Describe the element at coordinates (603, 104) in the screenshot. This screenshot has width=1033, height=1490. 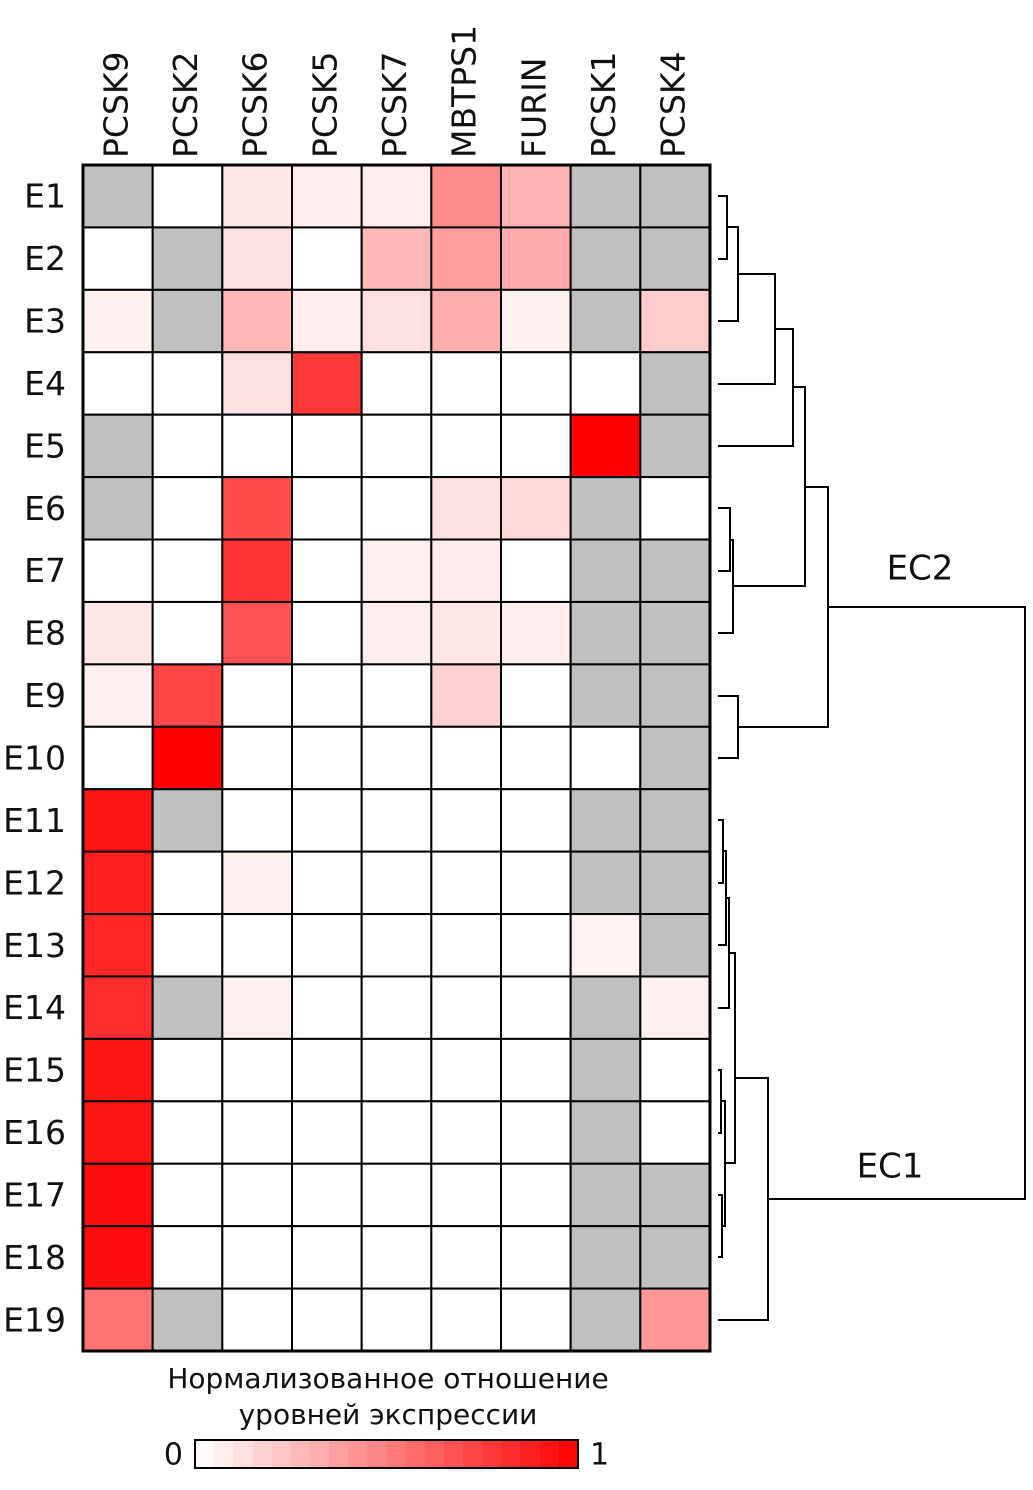
I see `column-label: PCSK1` at that location.